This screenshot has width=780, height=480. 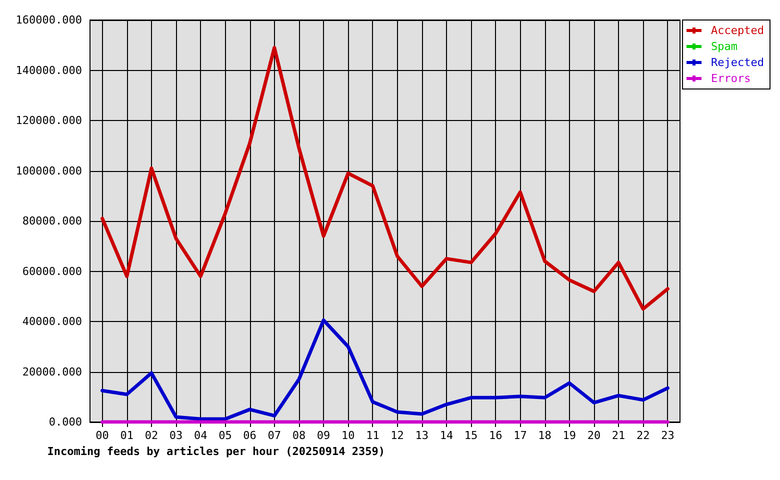 I want to click on x-axis-title: Incoming feeds by articles per hour (20250914 2359), so click(x=216, y=451).